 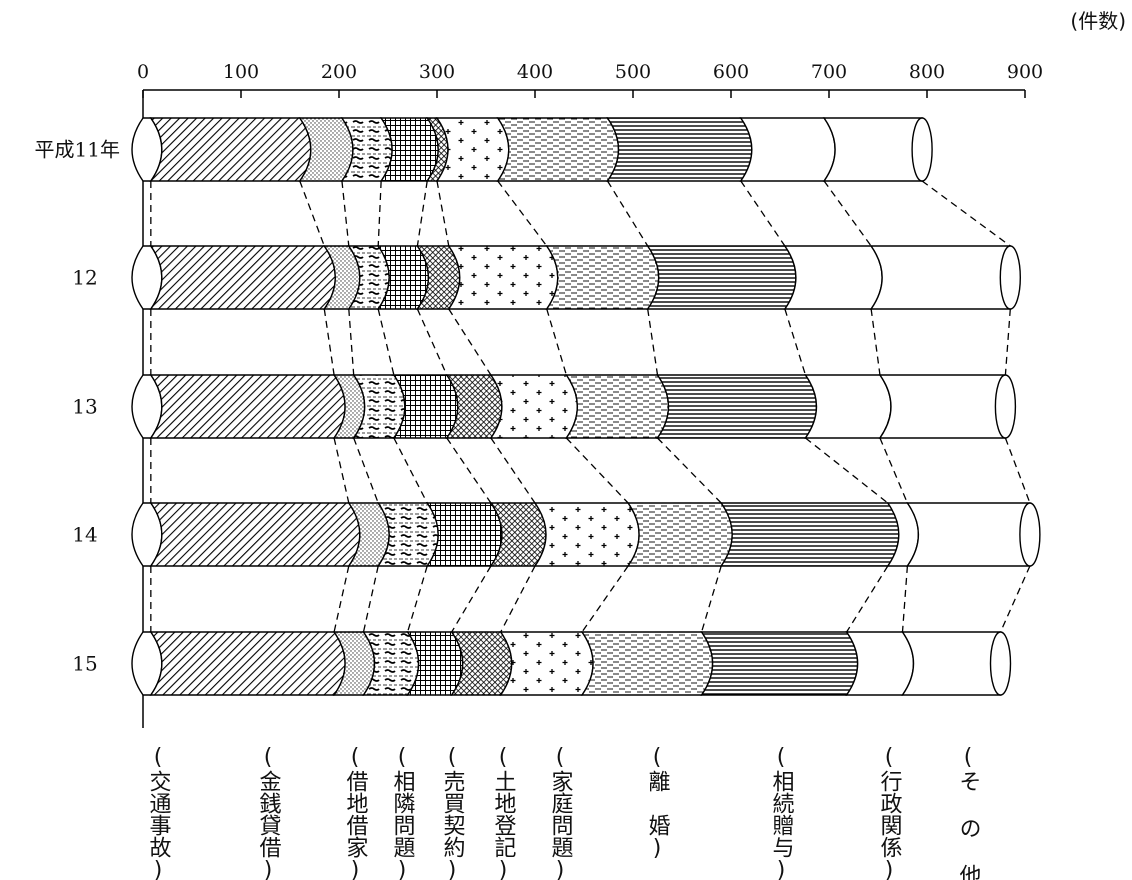 What do you see at coordinates (241, 72) in the screenshot?
I see `x-tick-label: 100` at bounding box center [241, 72].